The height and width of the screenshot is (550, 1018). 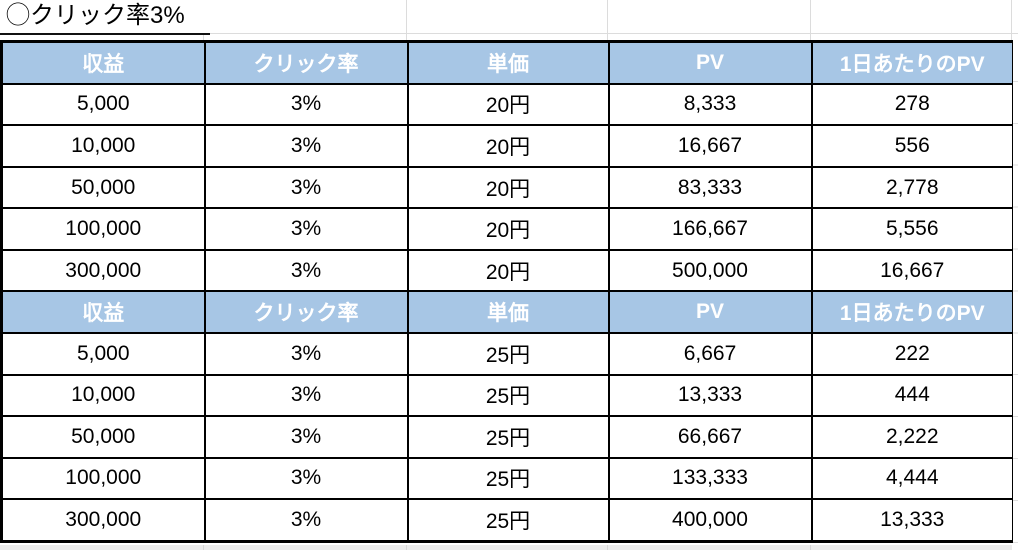 What do you see at coordinates (912, 395) in the screenshot?
I see `cell-daily-pv: 444` at bounding box center [912, 395].